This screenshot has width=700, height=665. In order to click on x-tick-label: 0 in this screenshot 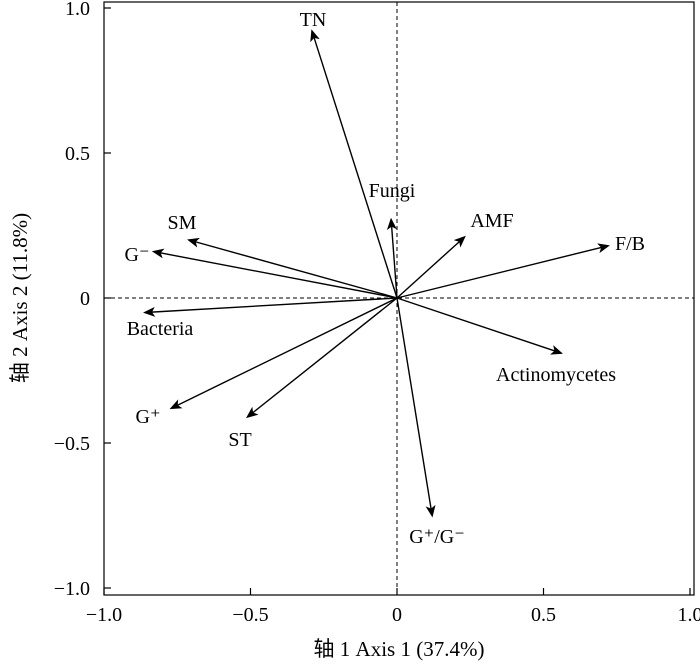, I will do `click(397, 615)`.